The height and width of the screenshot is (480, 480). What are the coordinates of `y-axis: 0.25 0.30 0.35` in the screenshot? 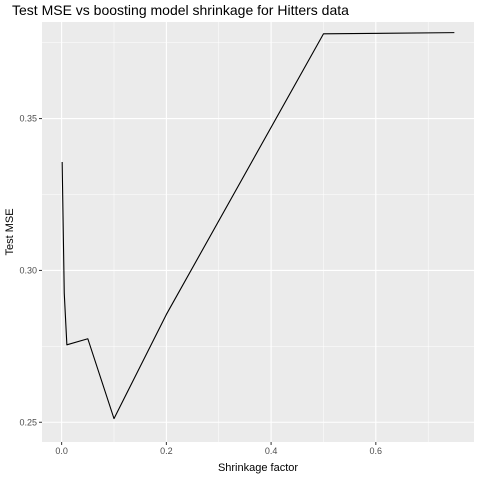 It's located at (30, 270).